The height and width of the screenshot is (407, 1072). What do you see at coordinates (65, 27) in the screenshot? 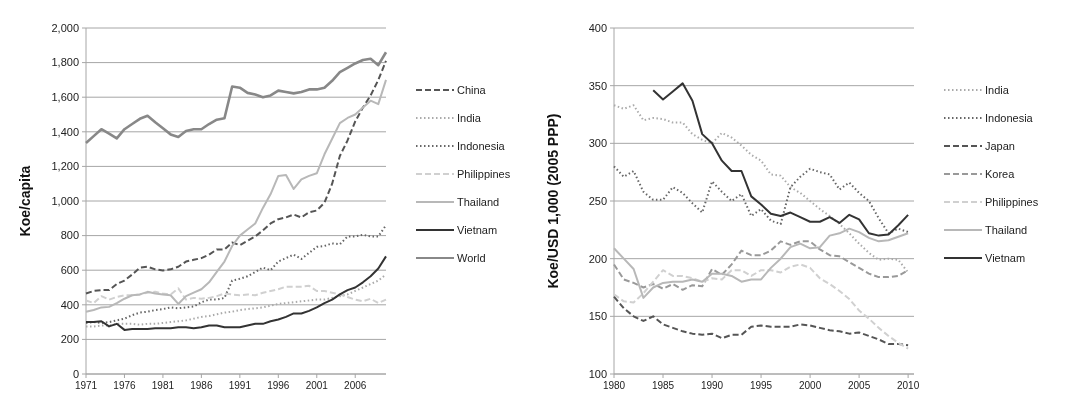
I see `y-tick-label: 2,000` at bounding box center [65, 27].